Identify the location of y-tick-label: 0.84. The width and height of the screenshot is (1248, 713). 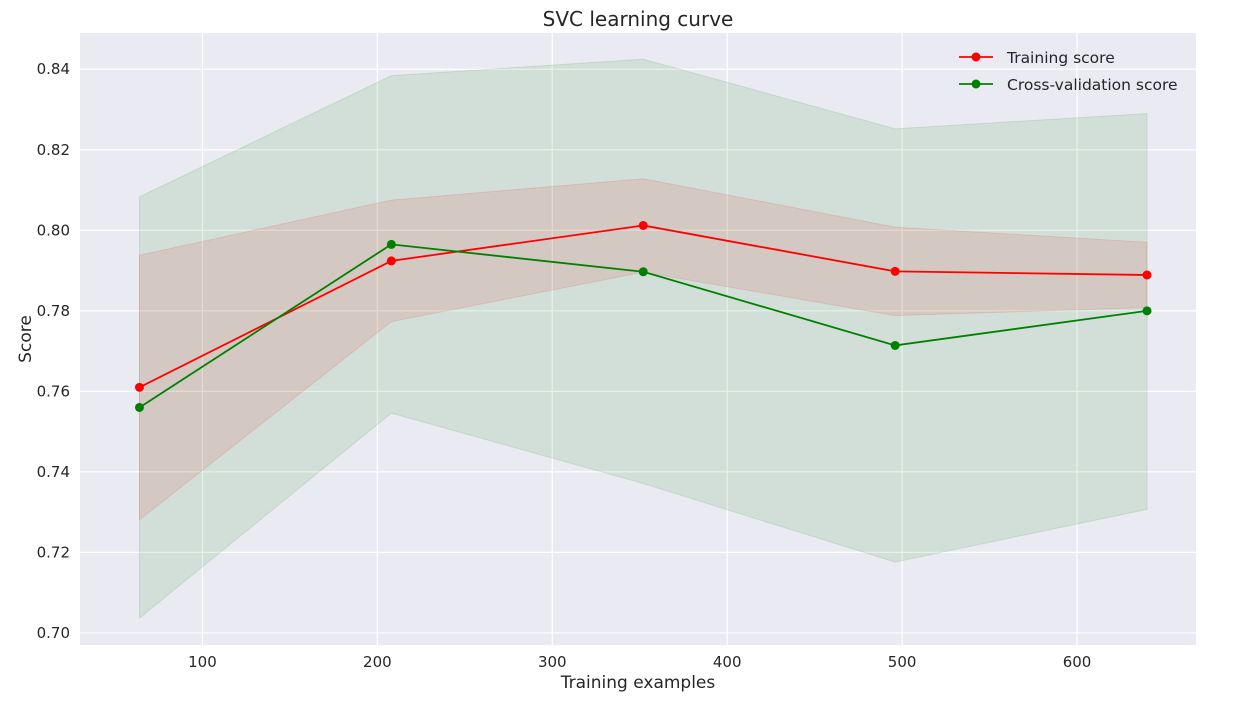
(53, 69).